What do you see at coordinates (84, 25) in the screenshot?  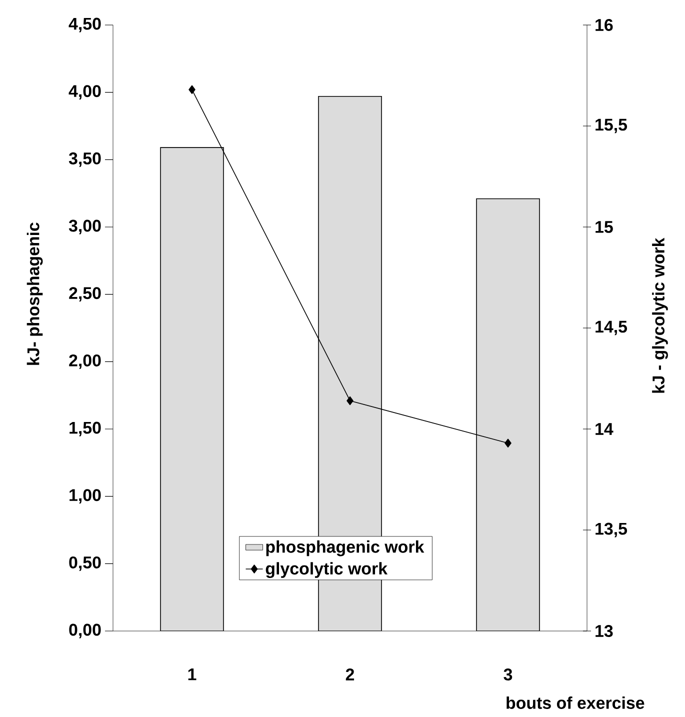 I see `y-tick-label: 4,50` at bounding box center [84, 25].